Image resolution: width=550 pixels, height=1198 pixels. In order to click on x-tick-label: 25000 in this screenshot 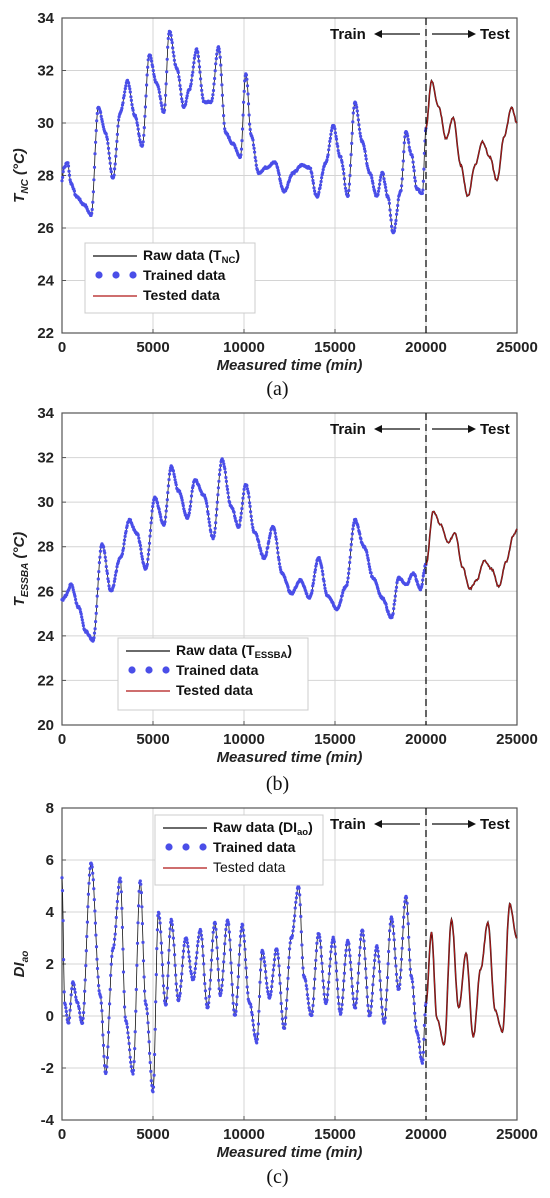, I will do `click(517, 347)`.